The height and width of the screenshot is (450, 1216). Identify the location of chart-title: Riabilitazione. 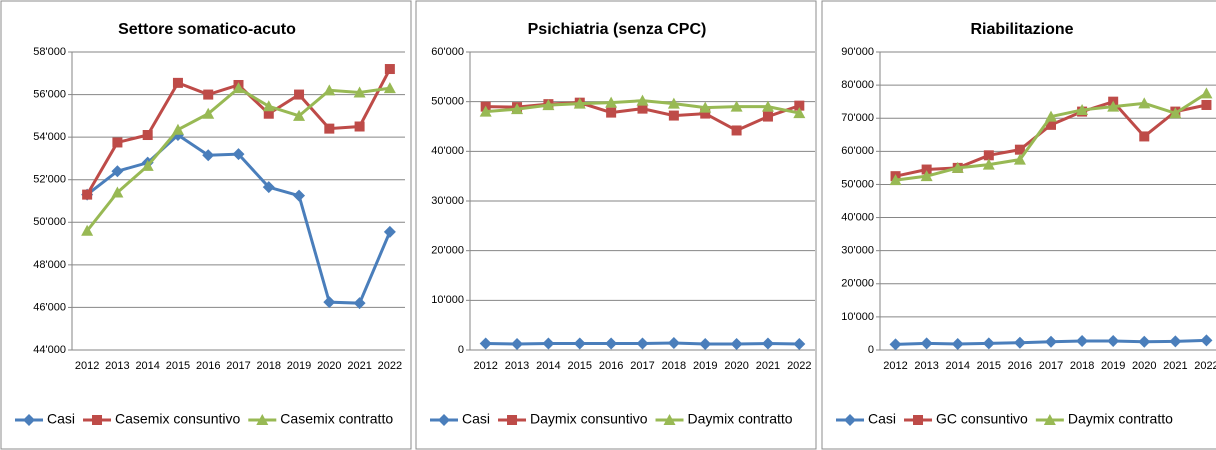
(1021, 29).